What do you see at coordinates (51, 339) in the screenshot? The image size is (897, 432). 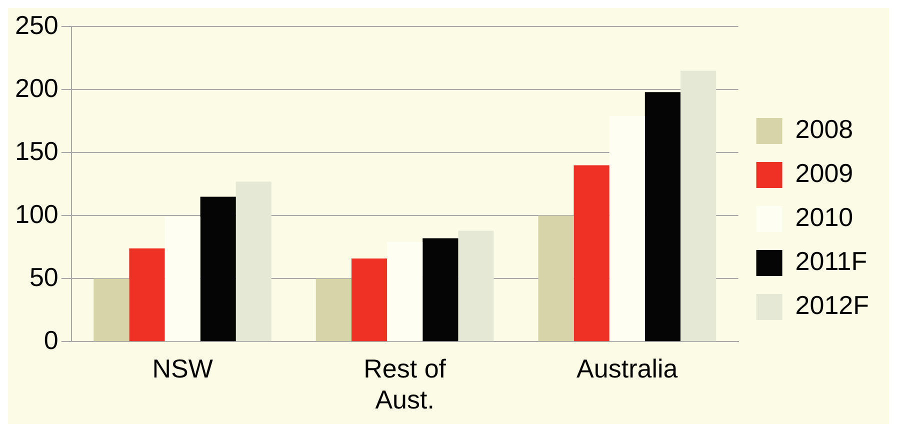 I see `y-tick-label: 0` at bounding box center [51, 339].